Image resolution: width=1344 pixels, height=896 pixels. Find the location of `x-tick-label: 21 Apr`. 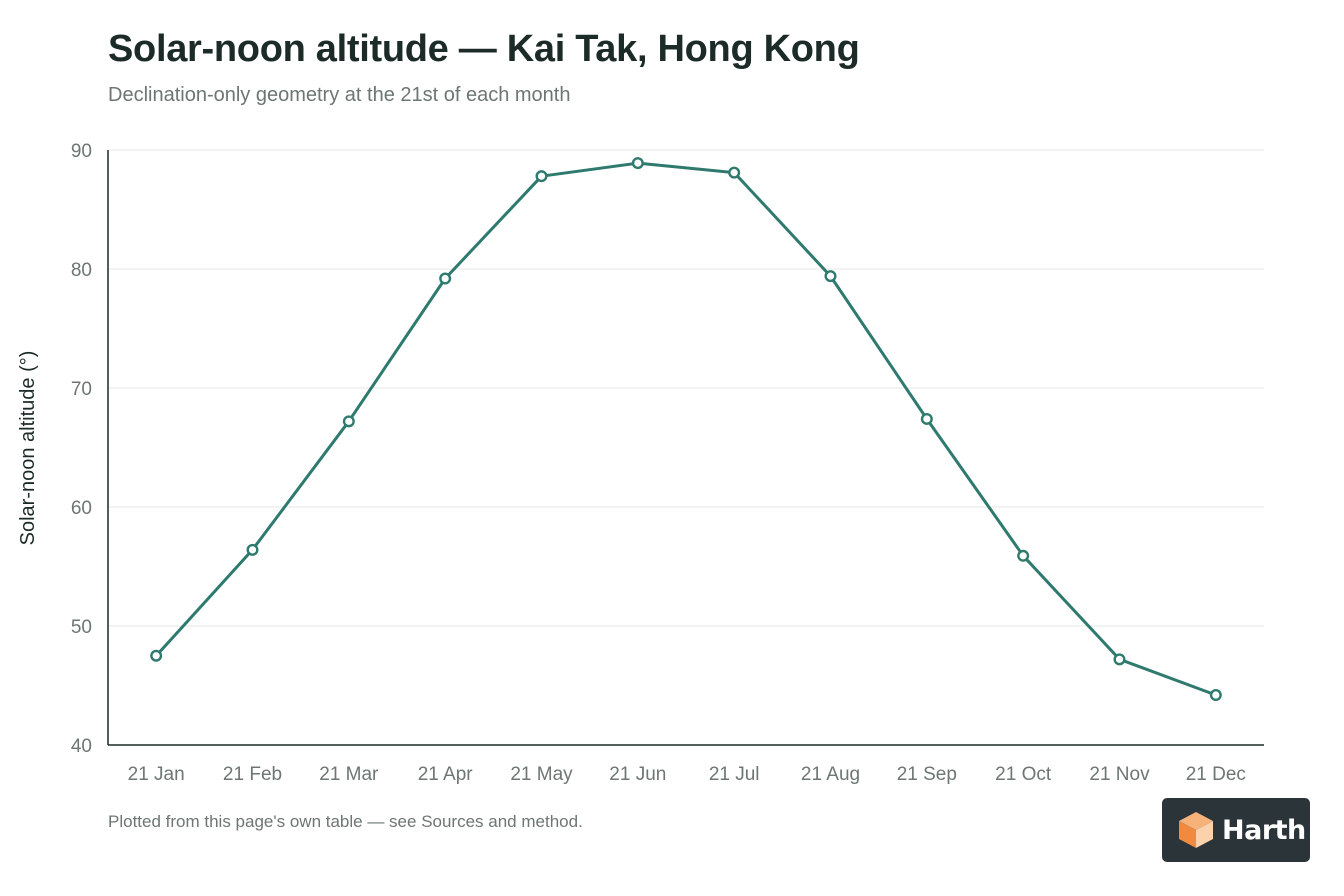

x-tick-label: 21 Apr is located at coordinates (446, 774).